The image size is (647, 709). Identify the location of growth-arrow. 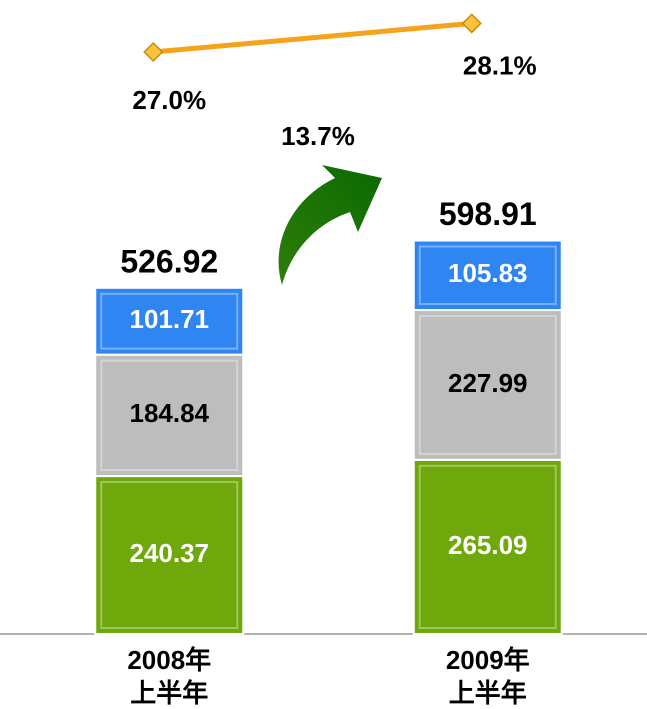
(330, 225).